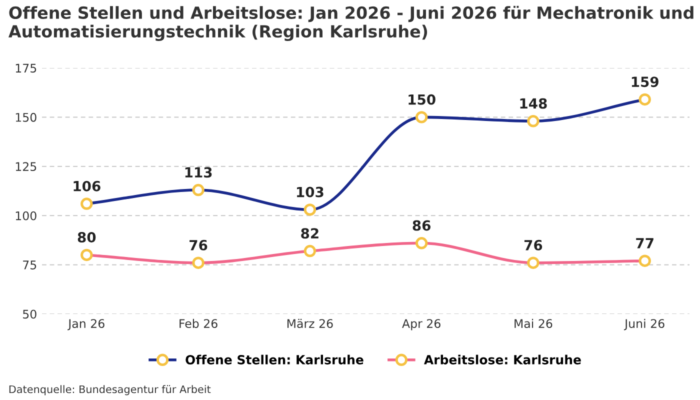  What do you see at coordinates (87, 237) in the screenshot?
I see `data-label: 80` at bounding box center [87, 237].